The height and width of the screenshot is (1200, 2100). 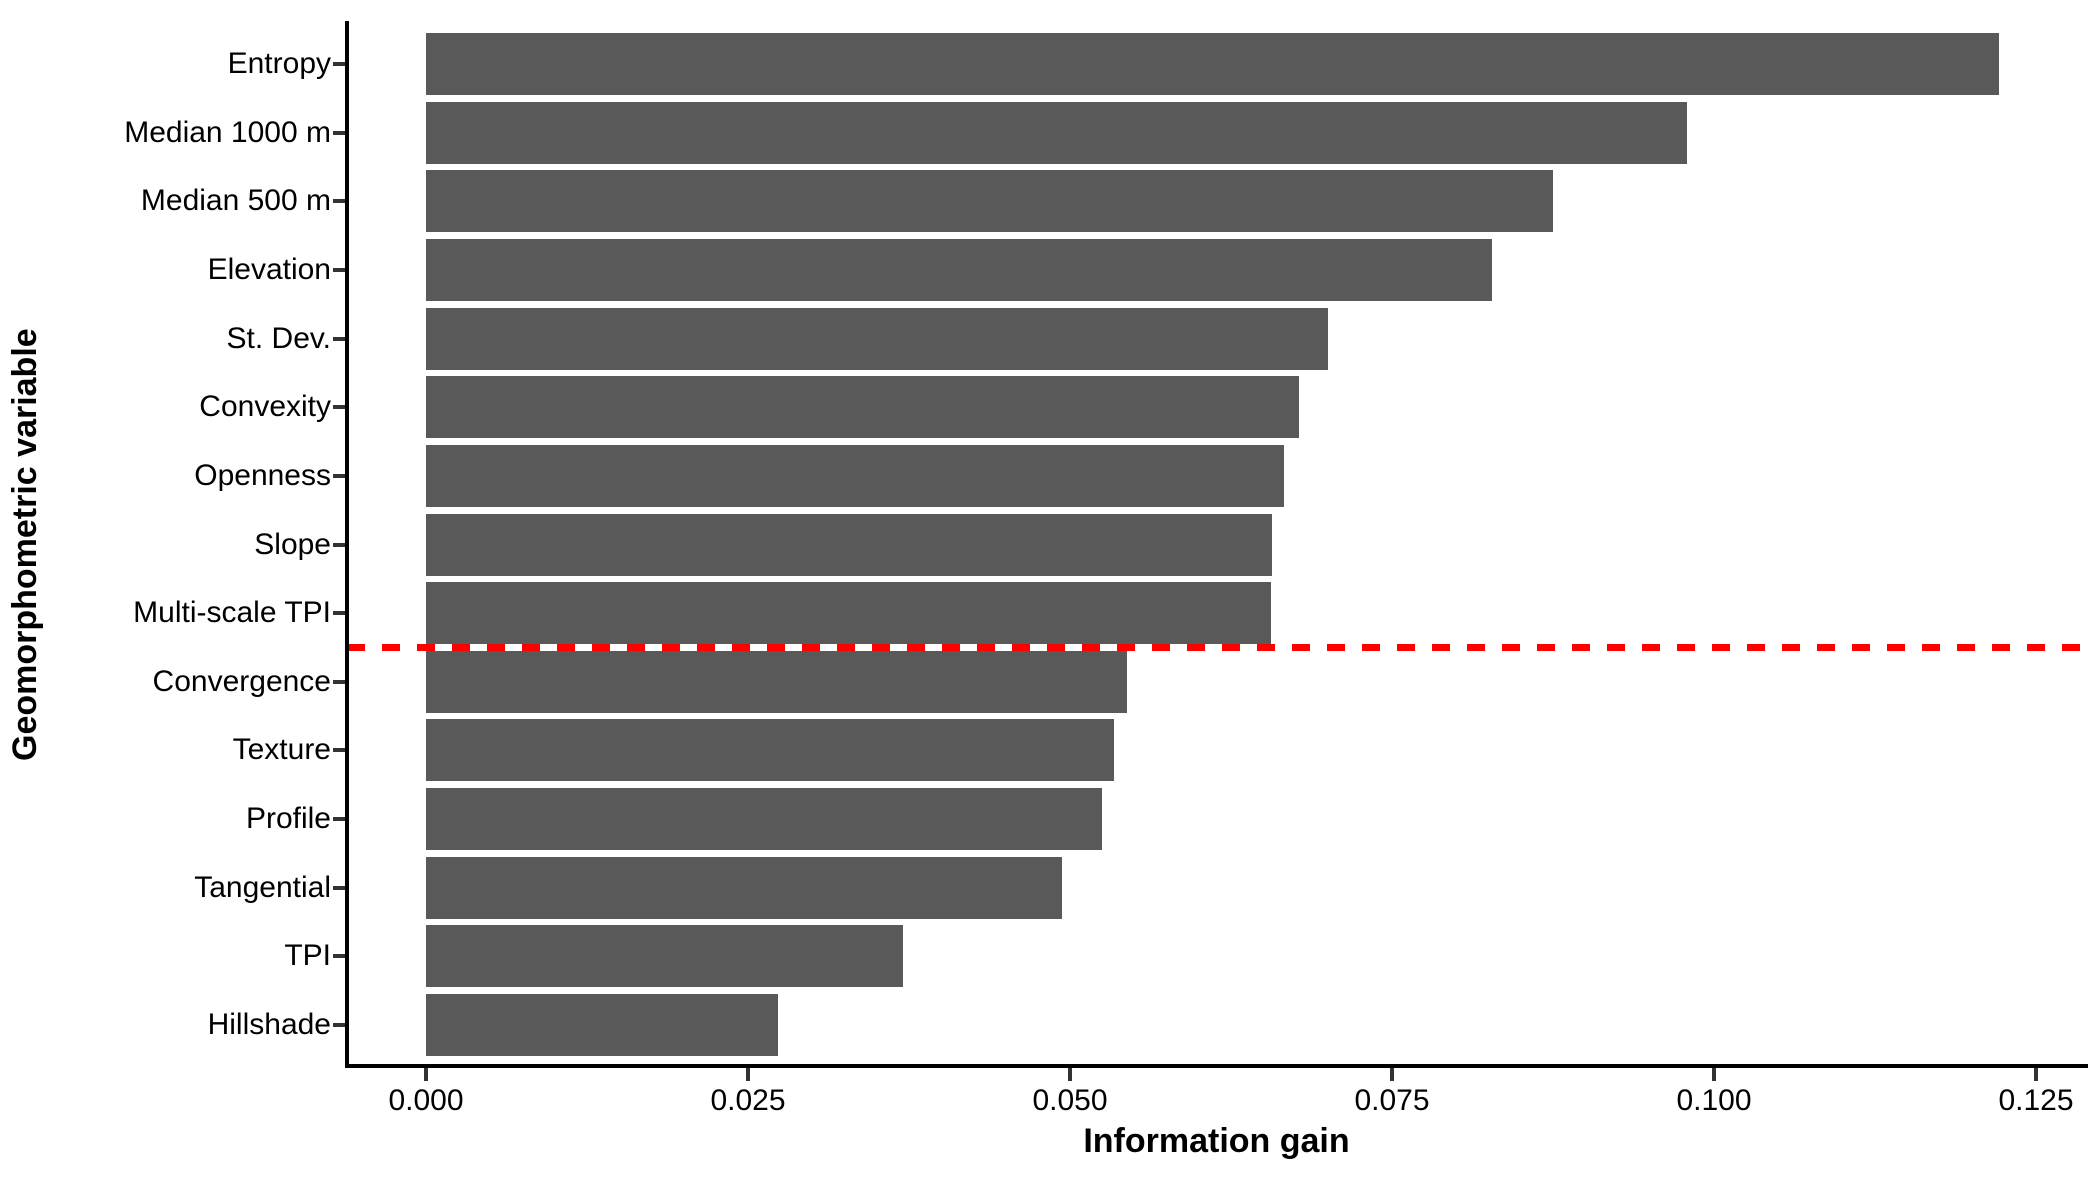 What do you see at coordinates (1392, 1100) in the screenshot?
I see `x-tick-label: 0.075` at bounding box center [1392, 1100].